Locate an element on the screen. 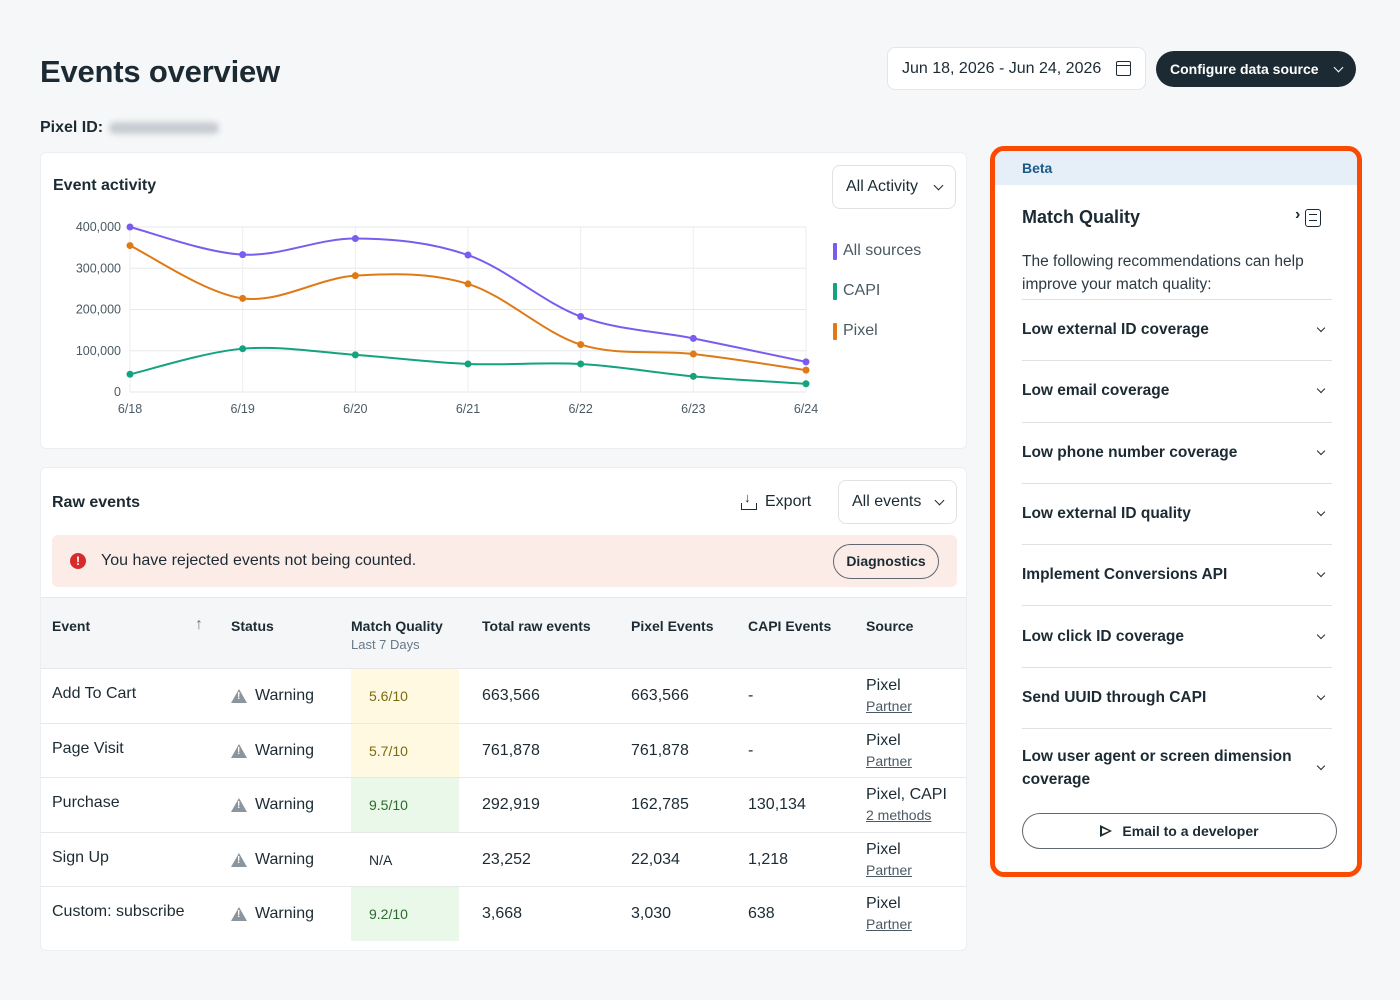 Image resolution: width=1400 pixels, height=1000 pixels. events-filter-dropdown: All events is located at coordinates (897, 502).